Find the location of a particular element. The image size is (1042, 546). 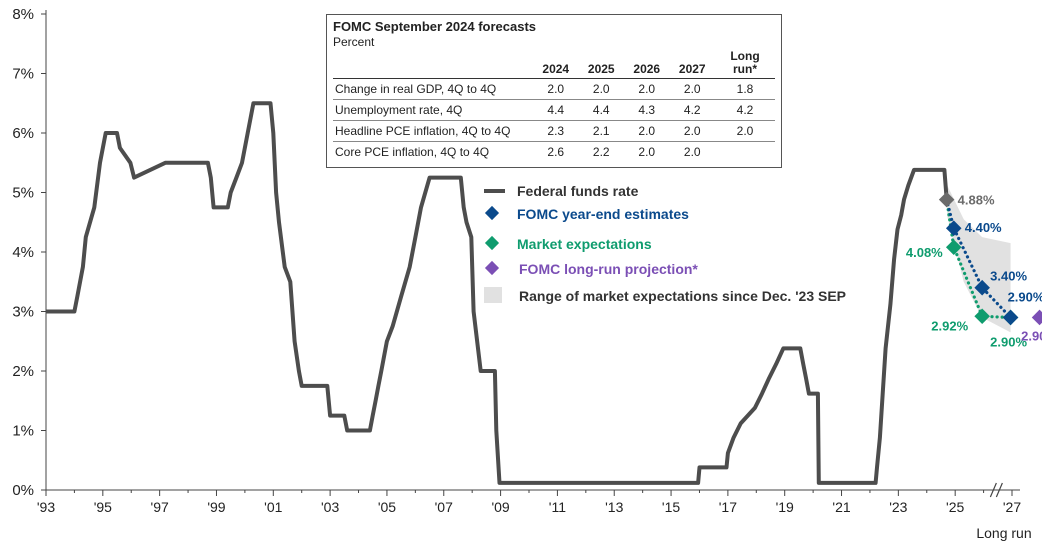

data-label-market: 2.90% is located at coordinates (1008, 341).